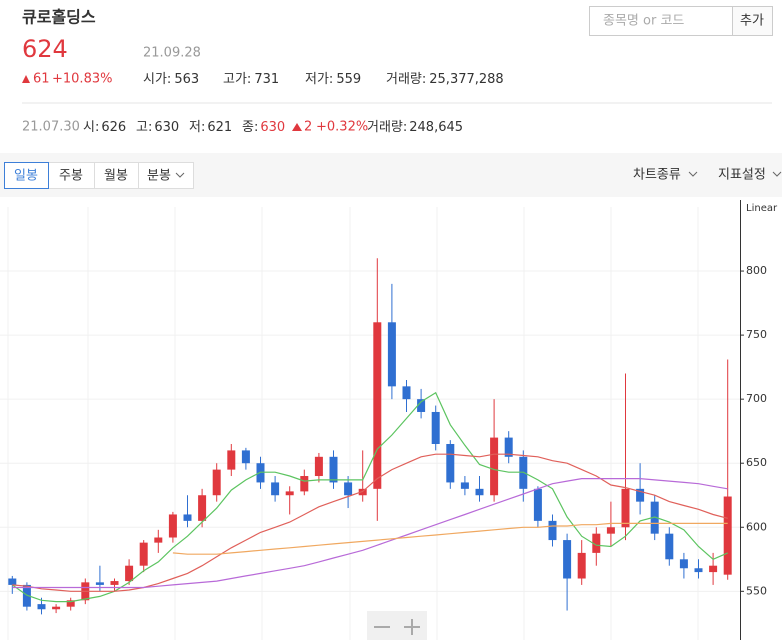 This screenshot has width=782, height=640. I want to click on stock-name: 큐로홀딩스, so click(59, 17).